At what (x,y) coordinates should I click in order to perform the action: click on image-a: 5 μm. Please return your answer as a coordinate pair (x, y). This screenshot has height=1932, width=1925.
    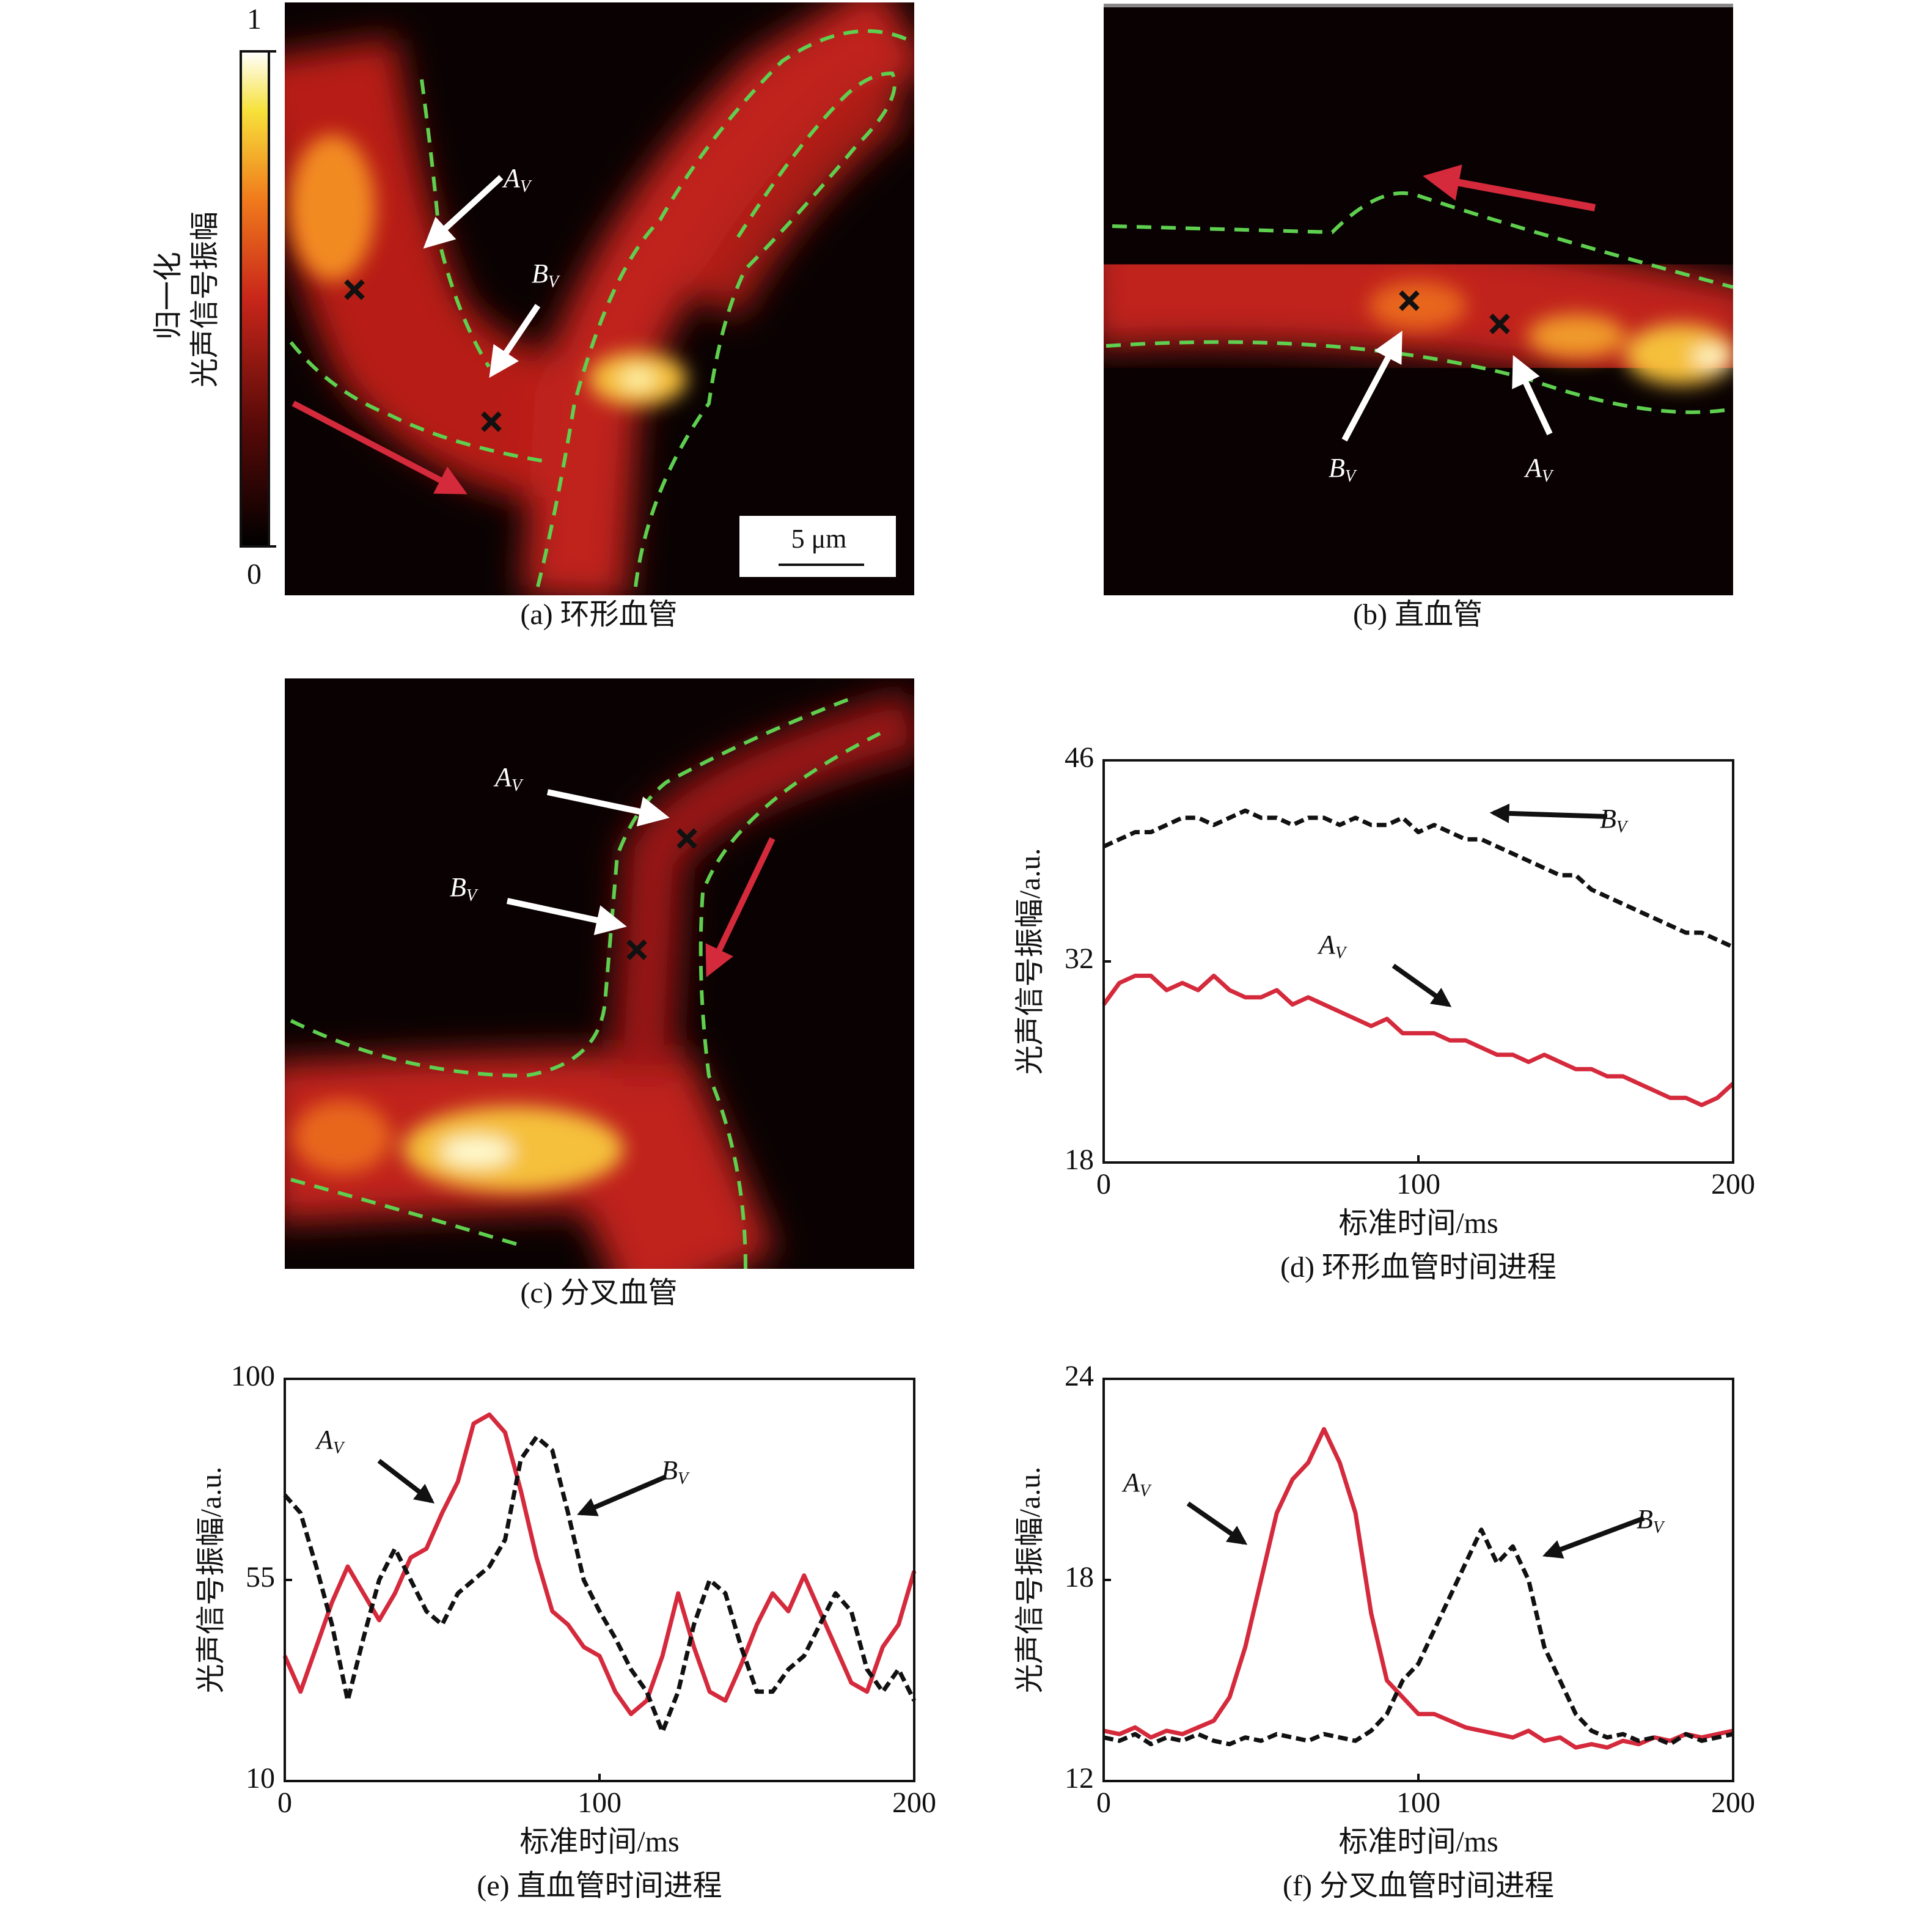
    Looking at the image, I should click on (600, 298).